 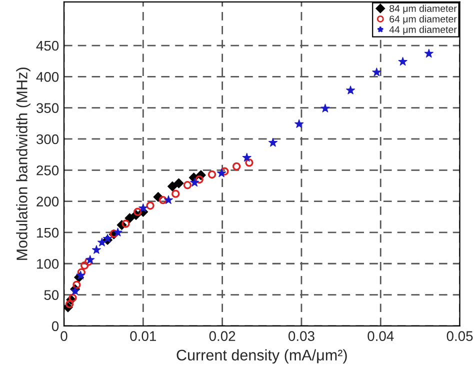 I want to click on x-tick-label: 0.02, so click(x=222, y=336).